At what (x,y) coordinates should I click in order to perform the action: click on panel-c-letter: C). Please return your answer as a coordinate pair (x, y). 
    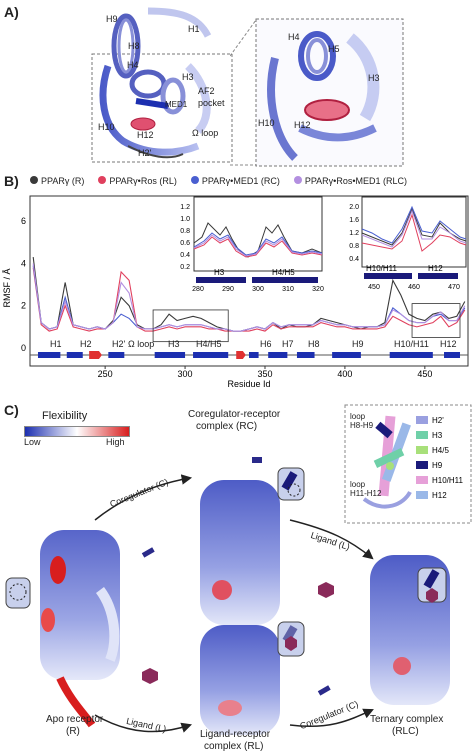
    Looking at the image, I should click on (11, 410).